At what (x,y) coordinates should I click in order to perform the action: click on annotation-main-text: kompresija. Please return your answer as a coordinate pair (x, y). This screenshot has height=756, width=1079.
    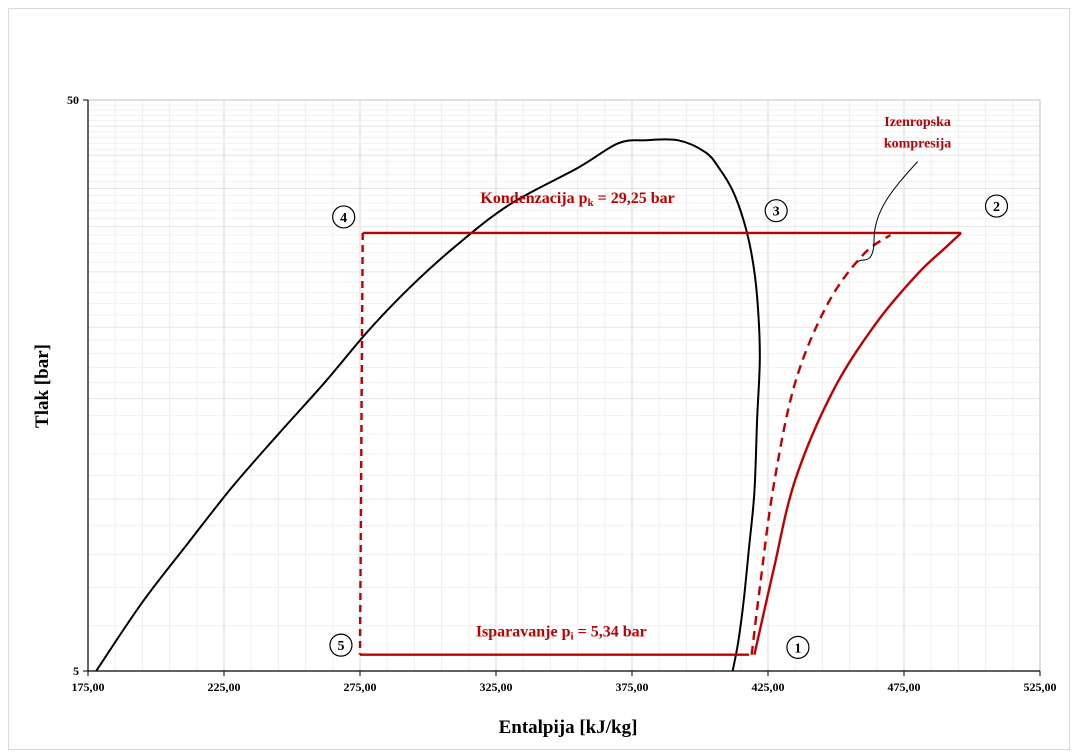
    Looking at the image, I should click on (917, 143).